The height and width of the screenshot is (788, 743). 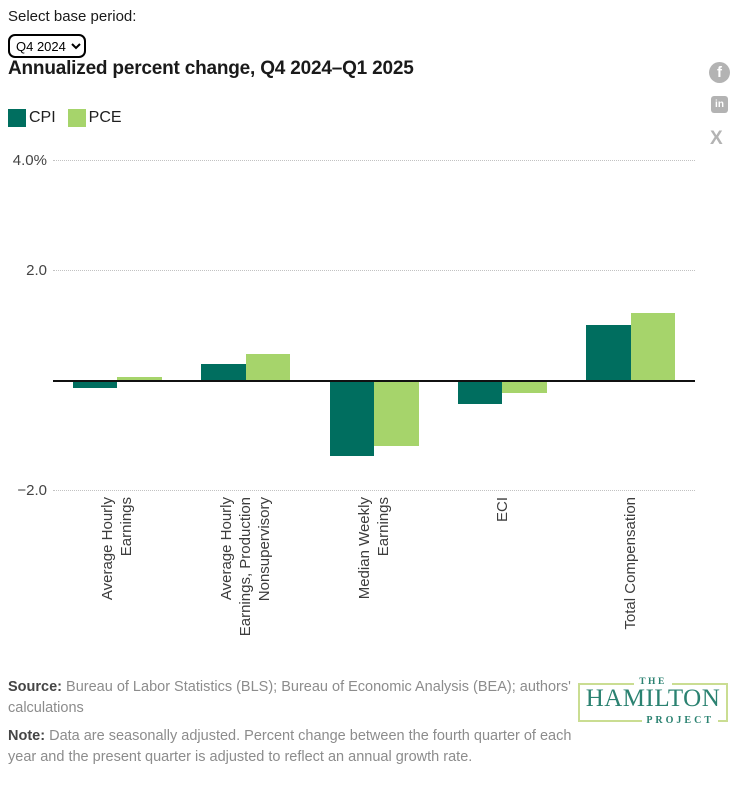 What do you see at coordinates (95, 384) in the screenshot?
I see `bar-cpi-average-hourly-earnings` at bounding box center [95, 384].